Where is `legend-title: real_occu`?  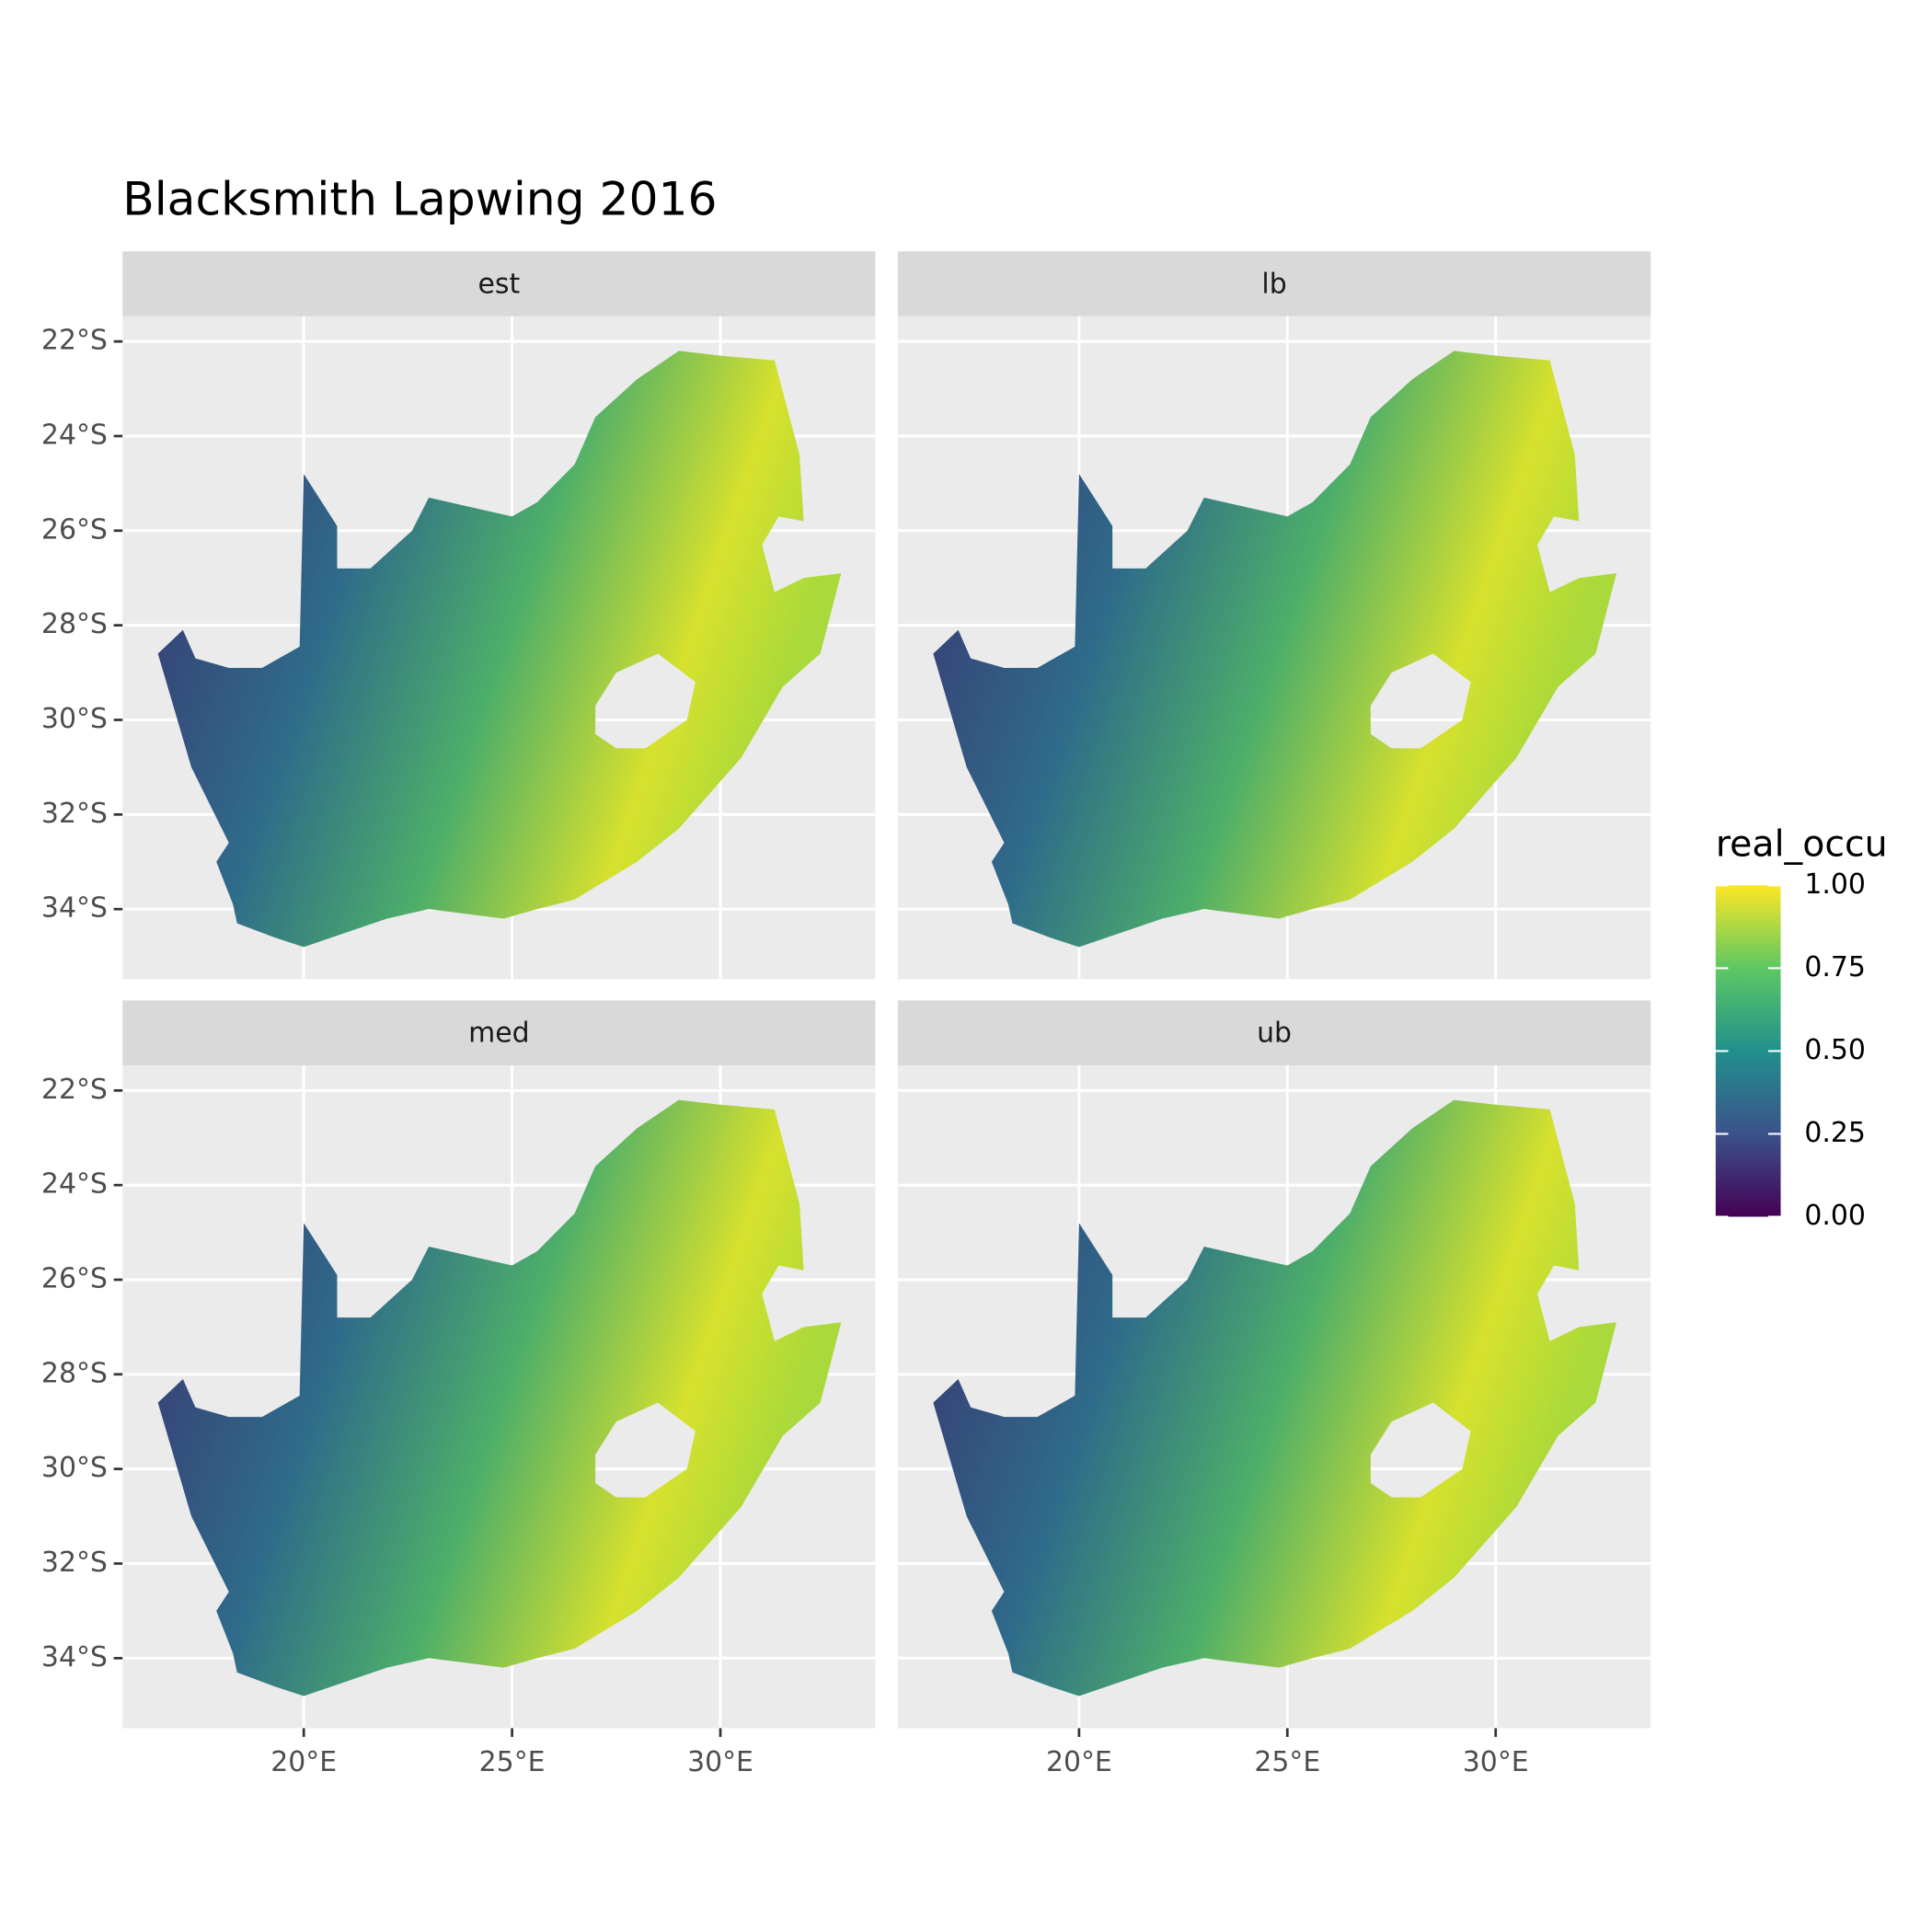
legend-title: real_occu is located at coordinates (1802, 844).